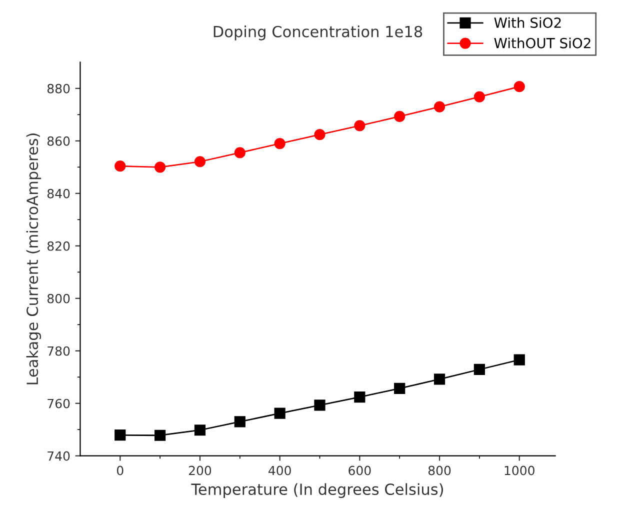 Image resolution: width=617 pixels, height=518 pixels. I want to click on y-tick-label: 860, so click(58, 141).